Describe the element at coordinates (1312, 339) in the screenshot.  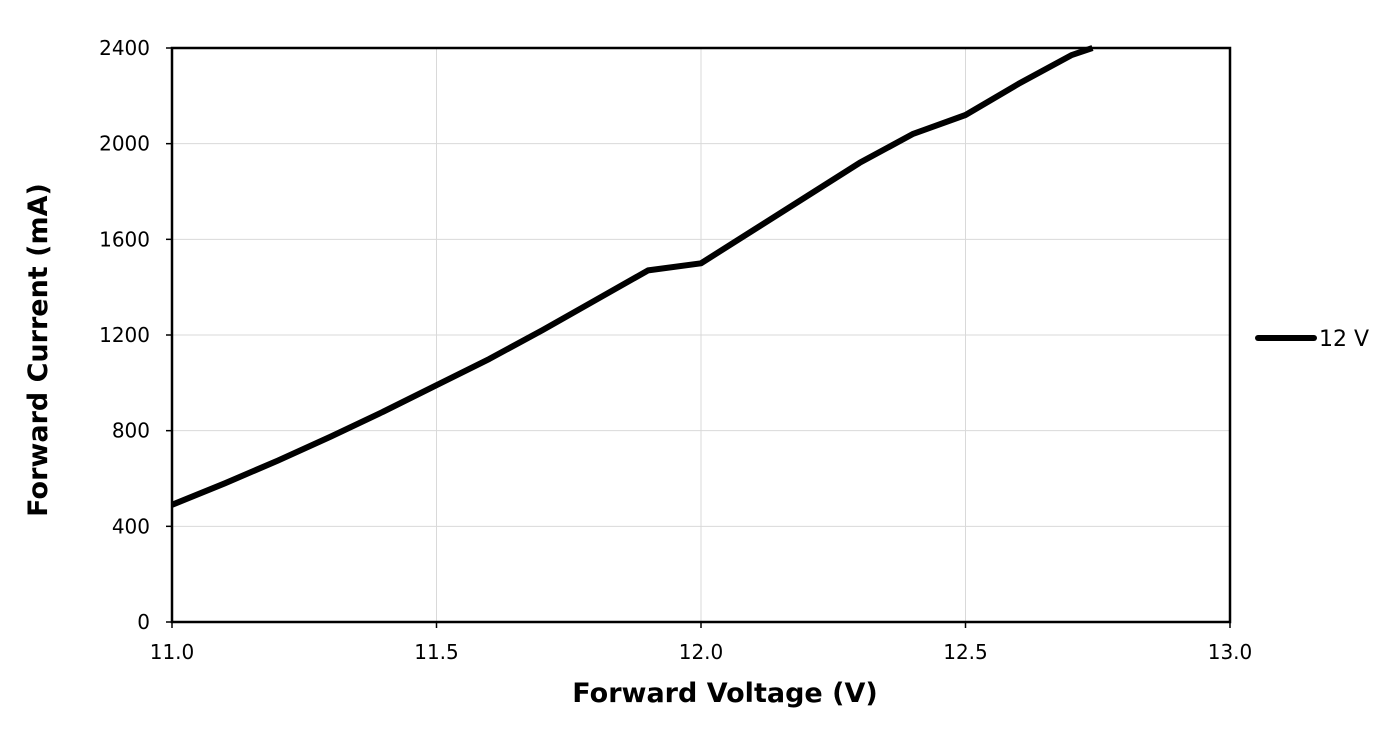
I see `legend: 12 V` at that location.